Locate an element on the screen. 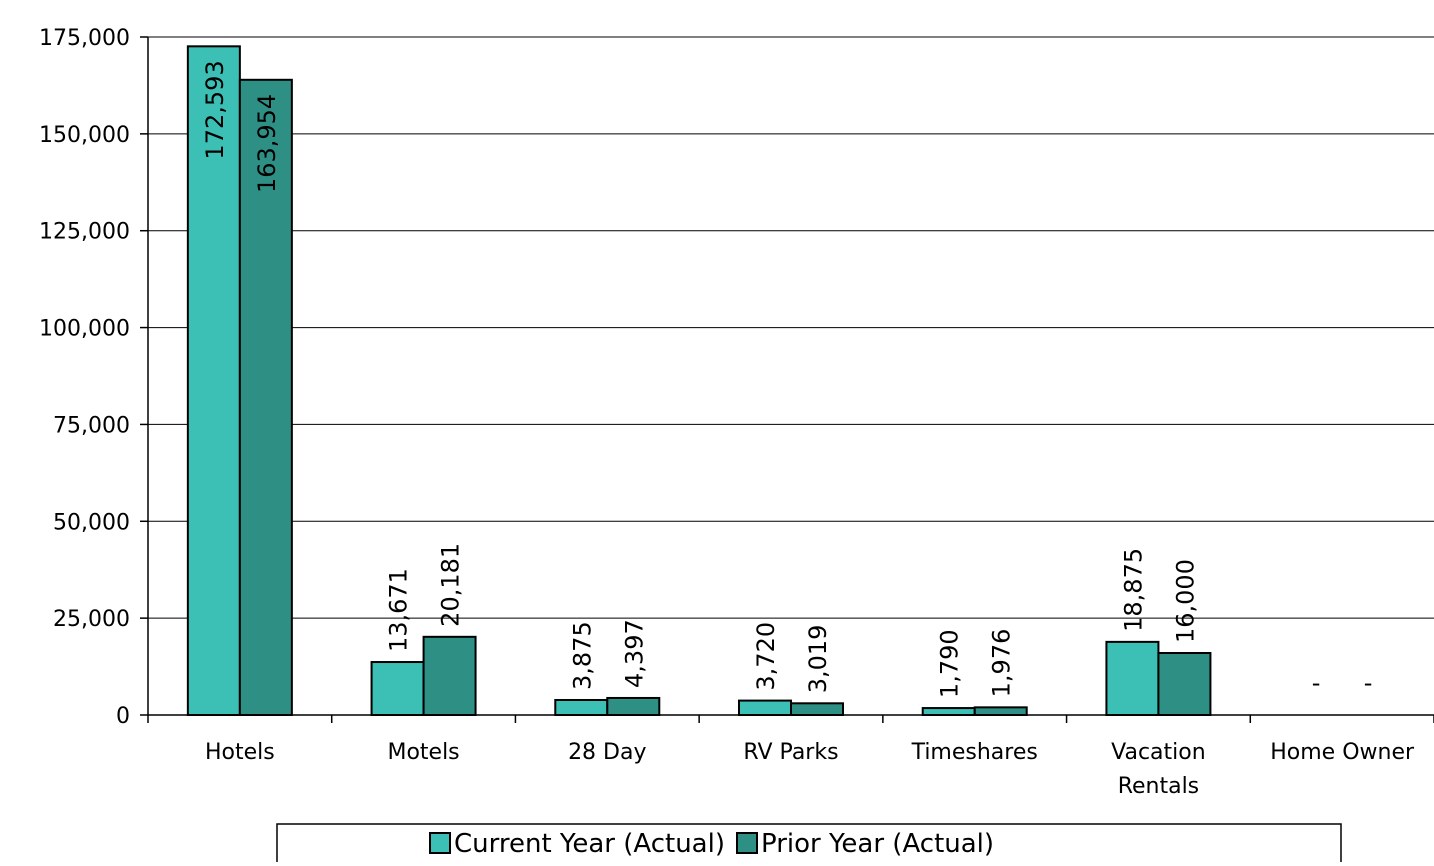  y-tick-label: 0 is located at coordinates (123, 716).